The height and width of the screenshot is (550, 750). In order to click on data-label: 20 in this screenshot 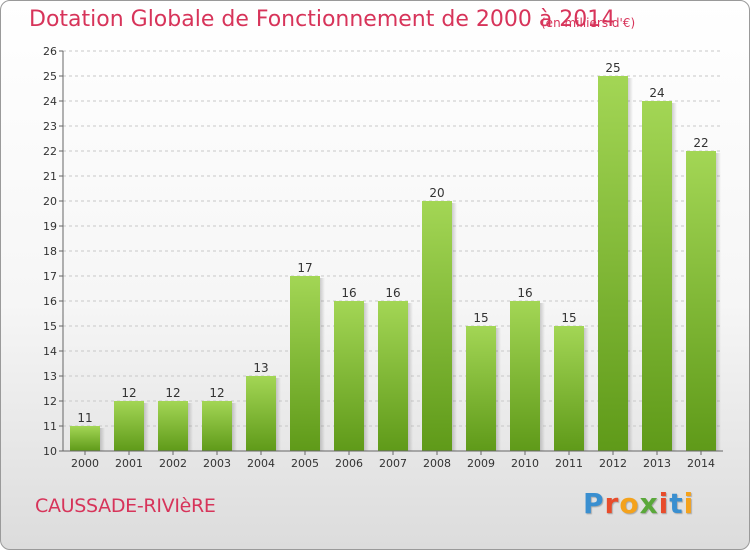, I will do `click(436, 193)`.